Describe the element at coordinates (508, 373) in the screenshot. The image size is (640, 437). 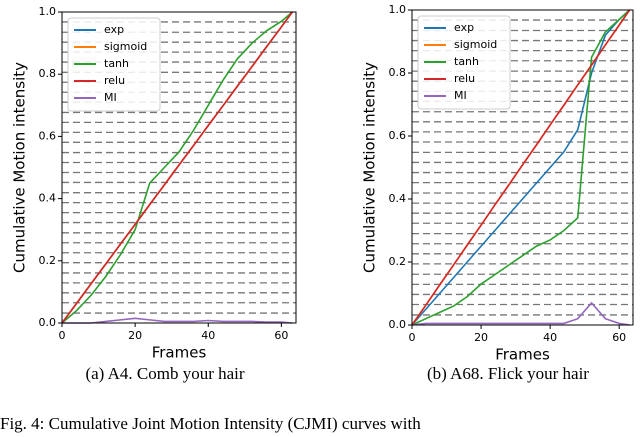
I see `subplot-caption: (b) A68. Flick your hair` at that location.